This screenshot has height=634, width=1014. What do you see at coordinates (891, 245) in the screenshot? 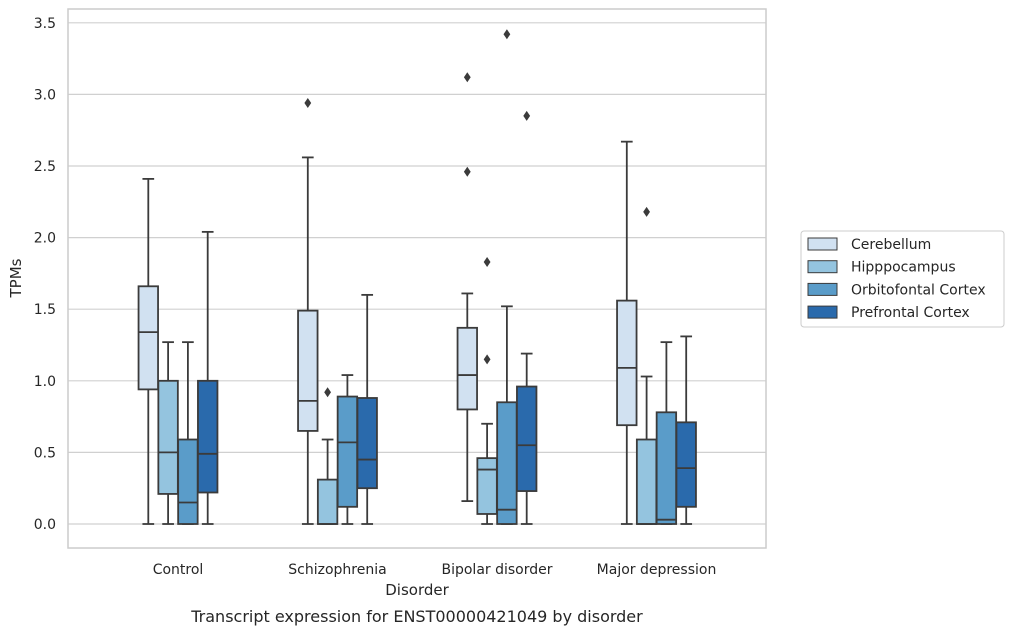
I see `legend-label: Cerebellum` at bounding box center [891, 245].